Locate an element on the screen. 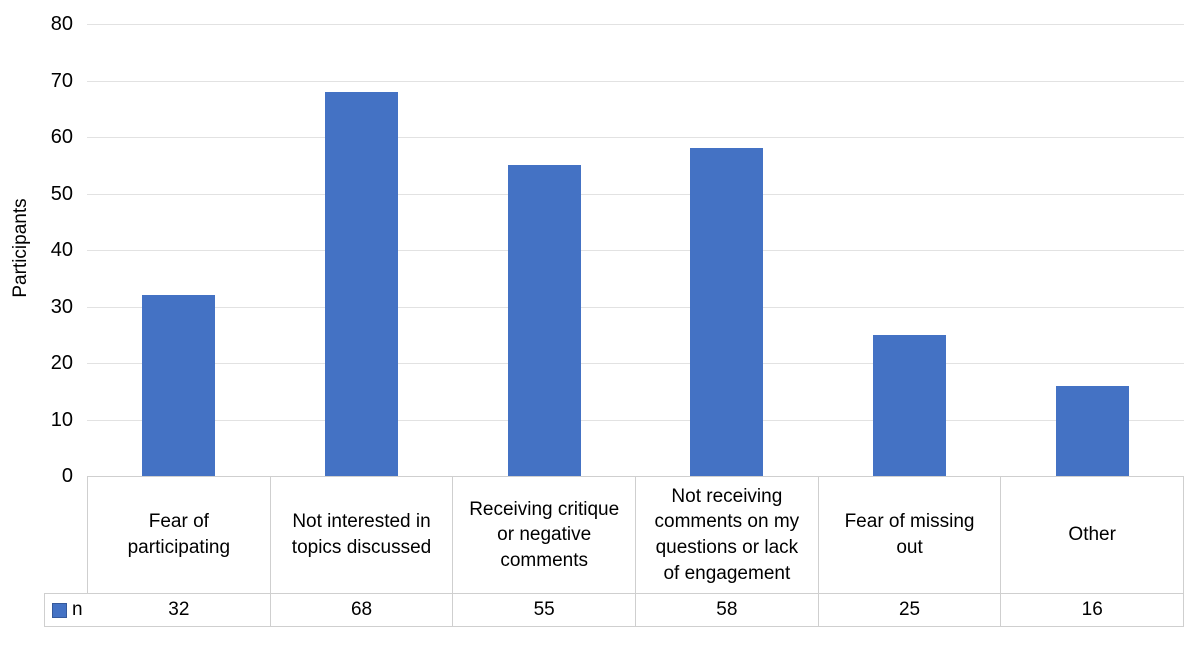 The image size is (1200, 647). category-cell: Receiving critique or negative comments is located at coordinates (543, 535).